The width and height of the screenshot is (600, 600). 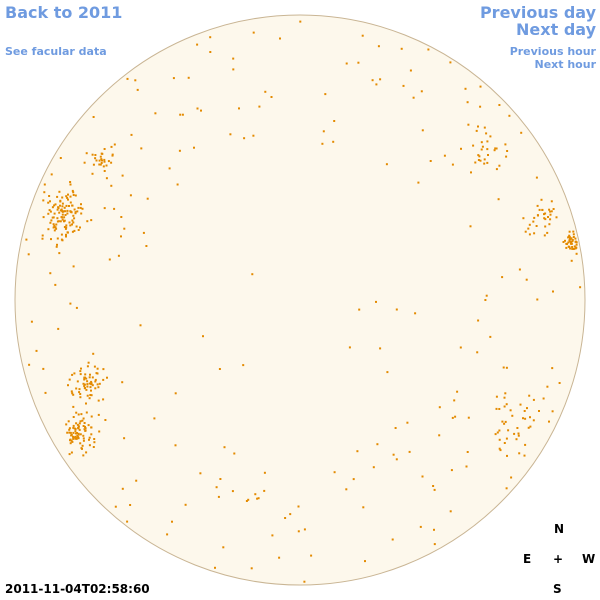 I want to click on previous-day-link: Previous day, so click(x=537, y=12).